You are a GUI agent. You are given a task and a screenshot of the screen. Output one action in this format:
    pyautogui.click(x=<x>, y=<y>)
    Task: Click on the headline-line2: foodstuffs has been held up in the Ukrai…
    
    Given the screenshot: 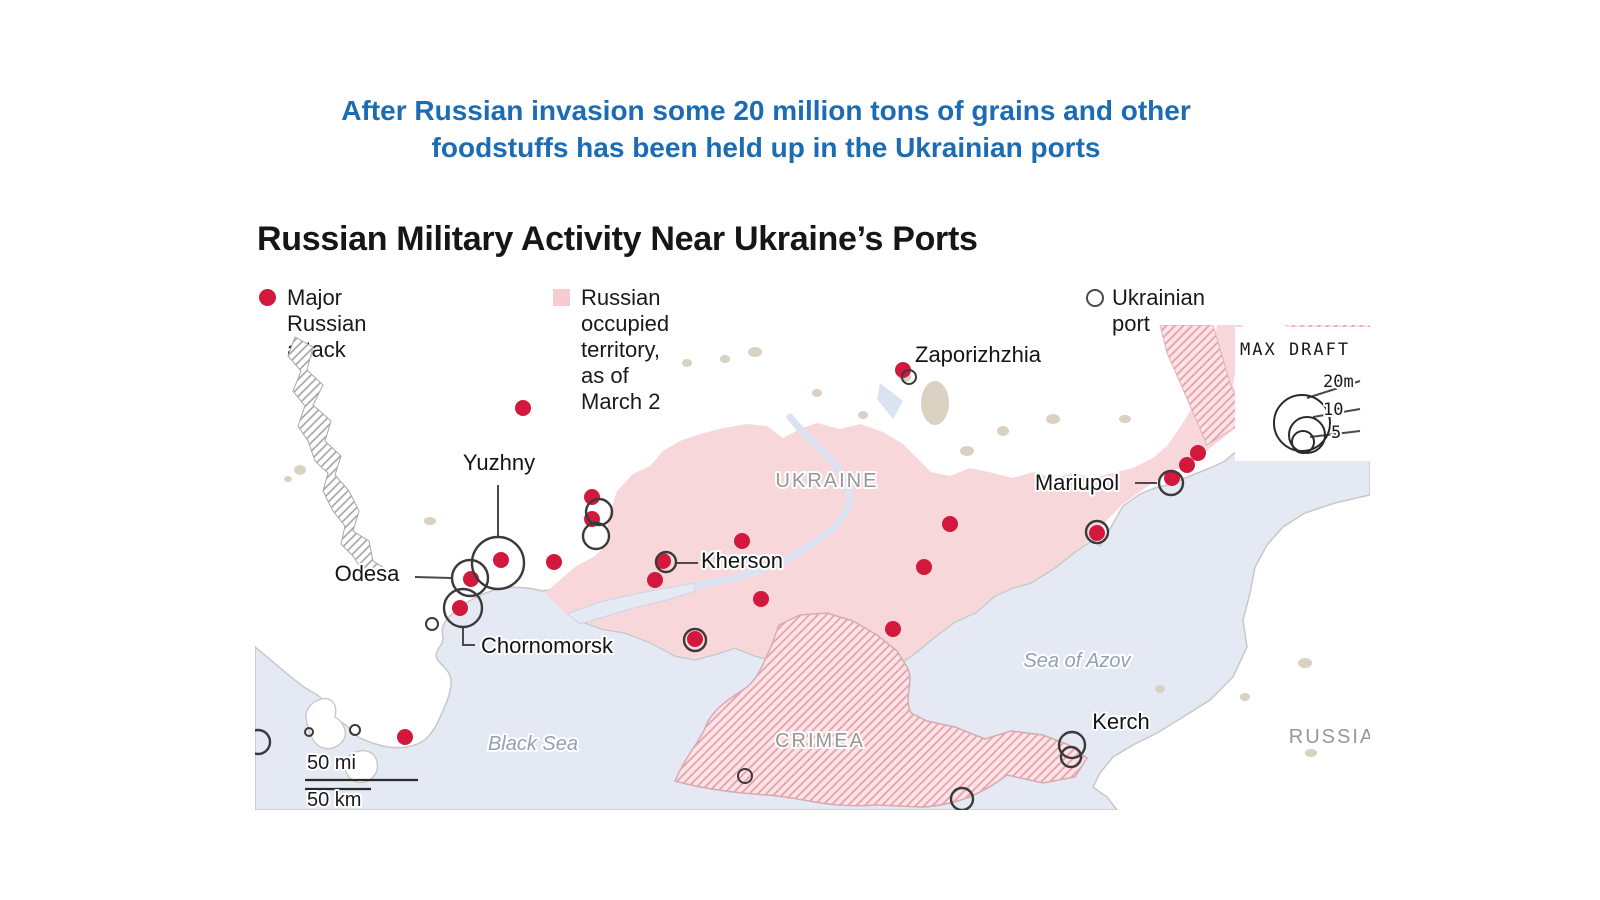 What is the action you would take?
    pyautogui.click(x=766, y=147)
    